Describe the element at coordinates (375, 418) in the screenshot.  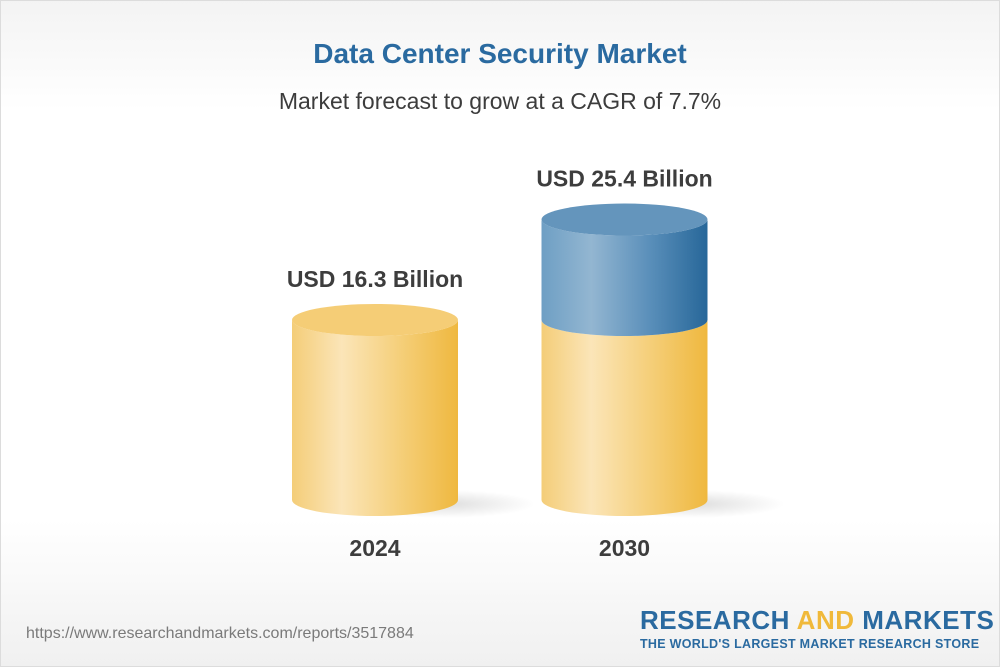
I see `bar-2024` at that location.